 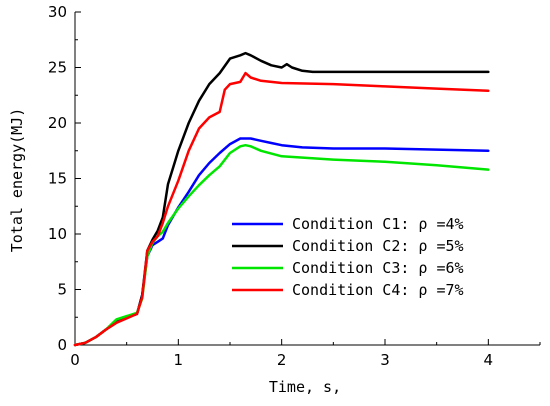 What do you see at coordinates (57, 234) in the screenshot?
I see `y-tick-label: 10` at bounding box center [57, 234].